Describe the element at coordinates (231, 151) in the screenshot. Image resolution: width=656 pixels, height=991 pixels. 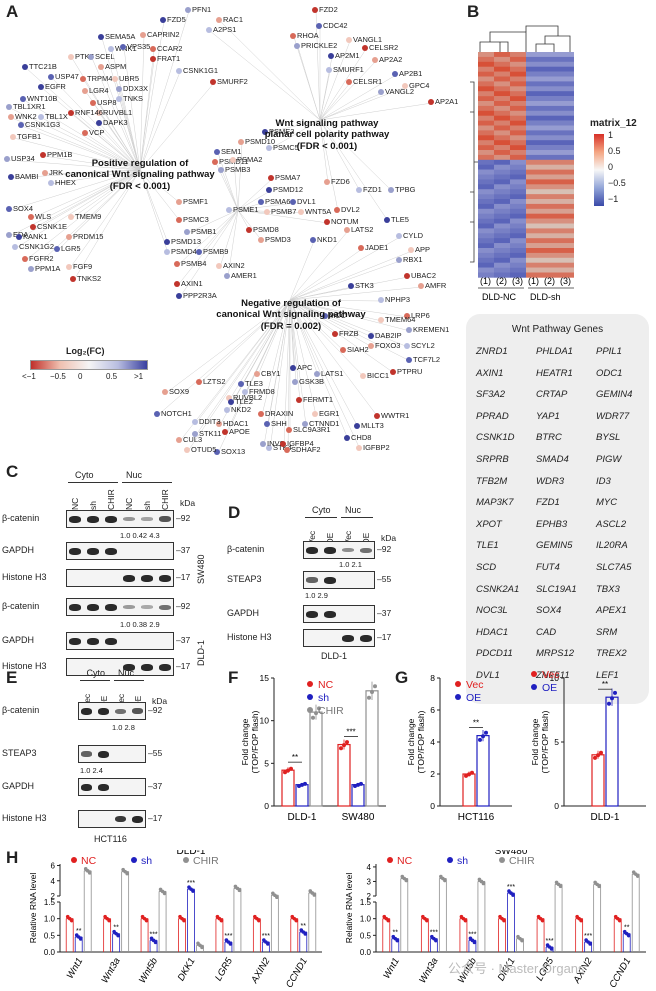
I see `gene-node-label: SEM1` at that location.